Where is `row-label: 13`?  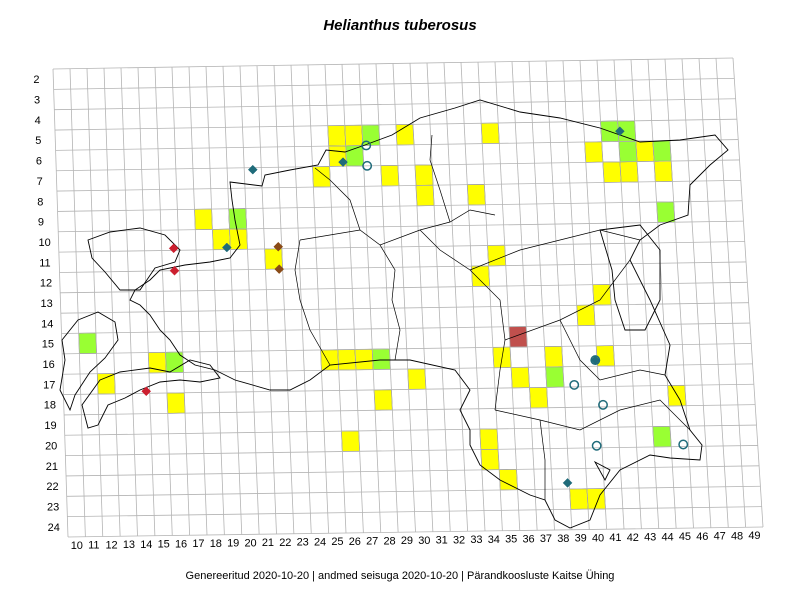 row-label: 13 is located at coordinates (47, 304).